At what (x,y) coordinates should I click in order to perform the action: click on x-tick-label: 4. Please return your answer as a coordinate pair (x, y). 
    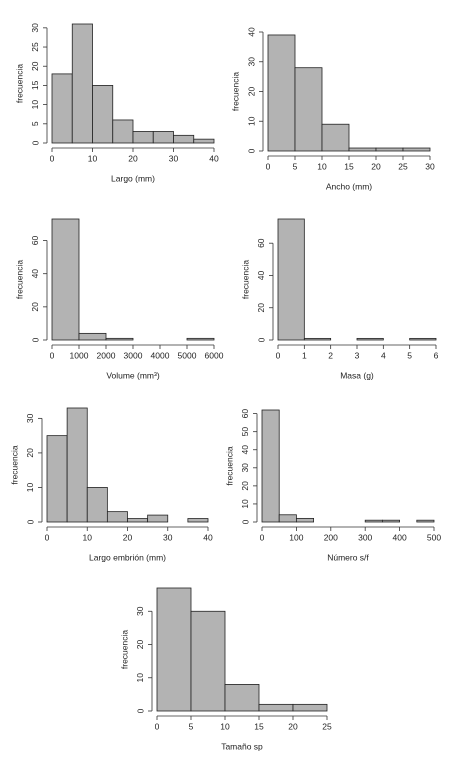
    Looking at the image, I should click on (383, 355).